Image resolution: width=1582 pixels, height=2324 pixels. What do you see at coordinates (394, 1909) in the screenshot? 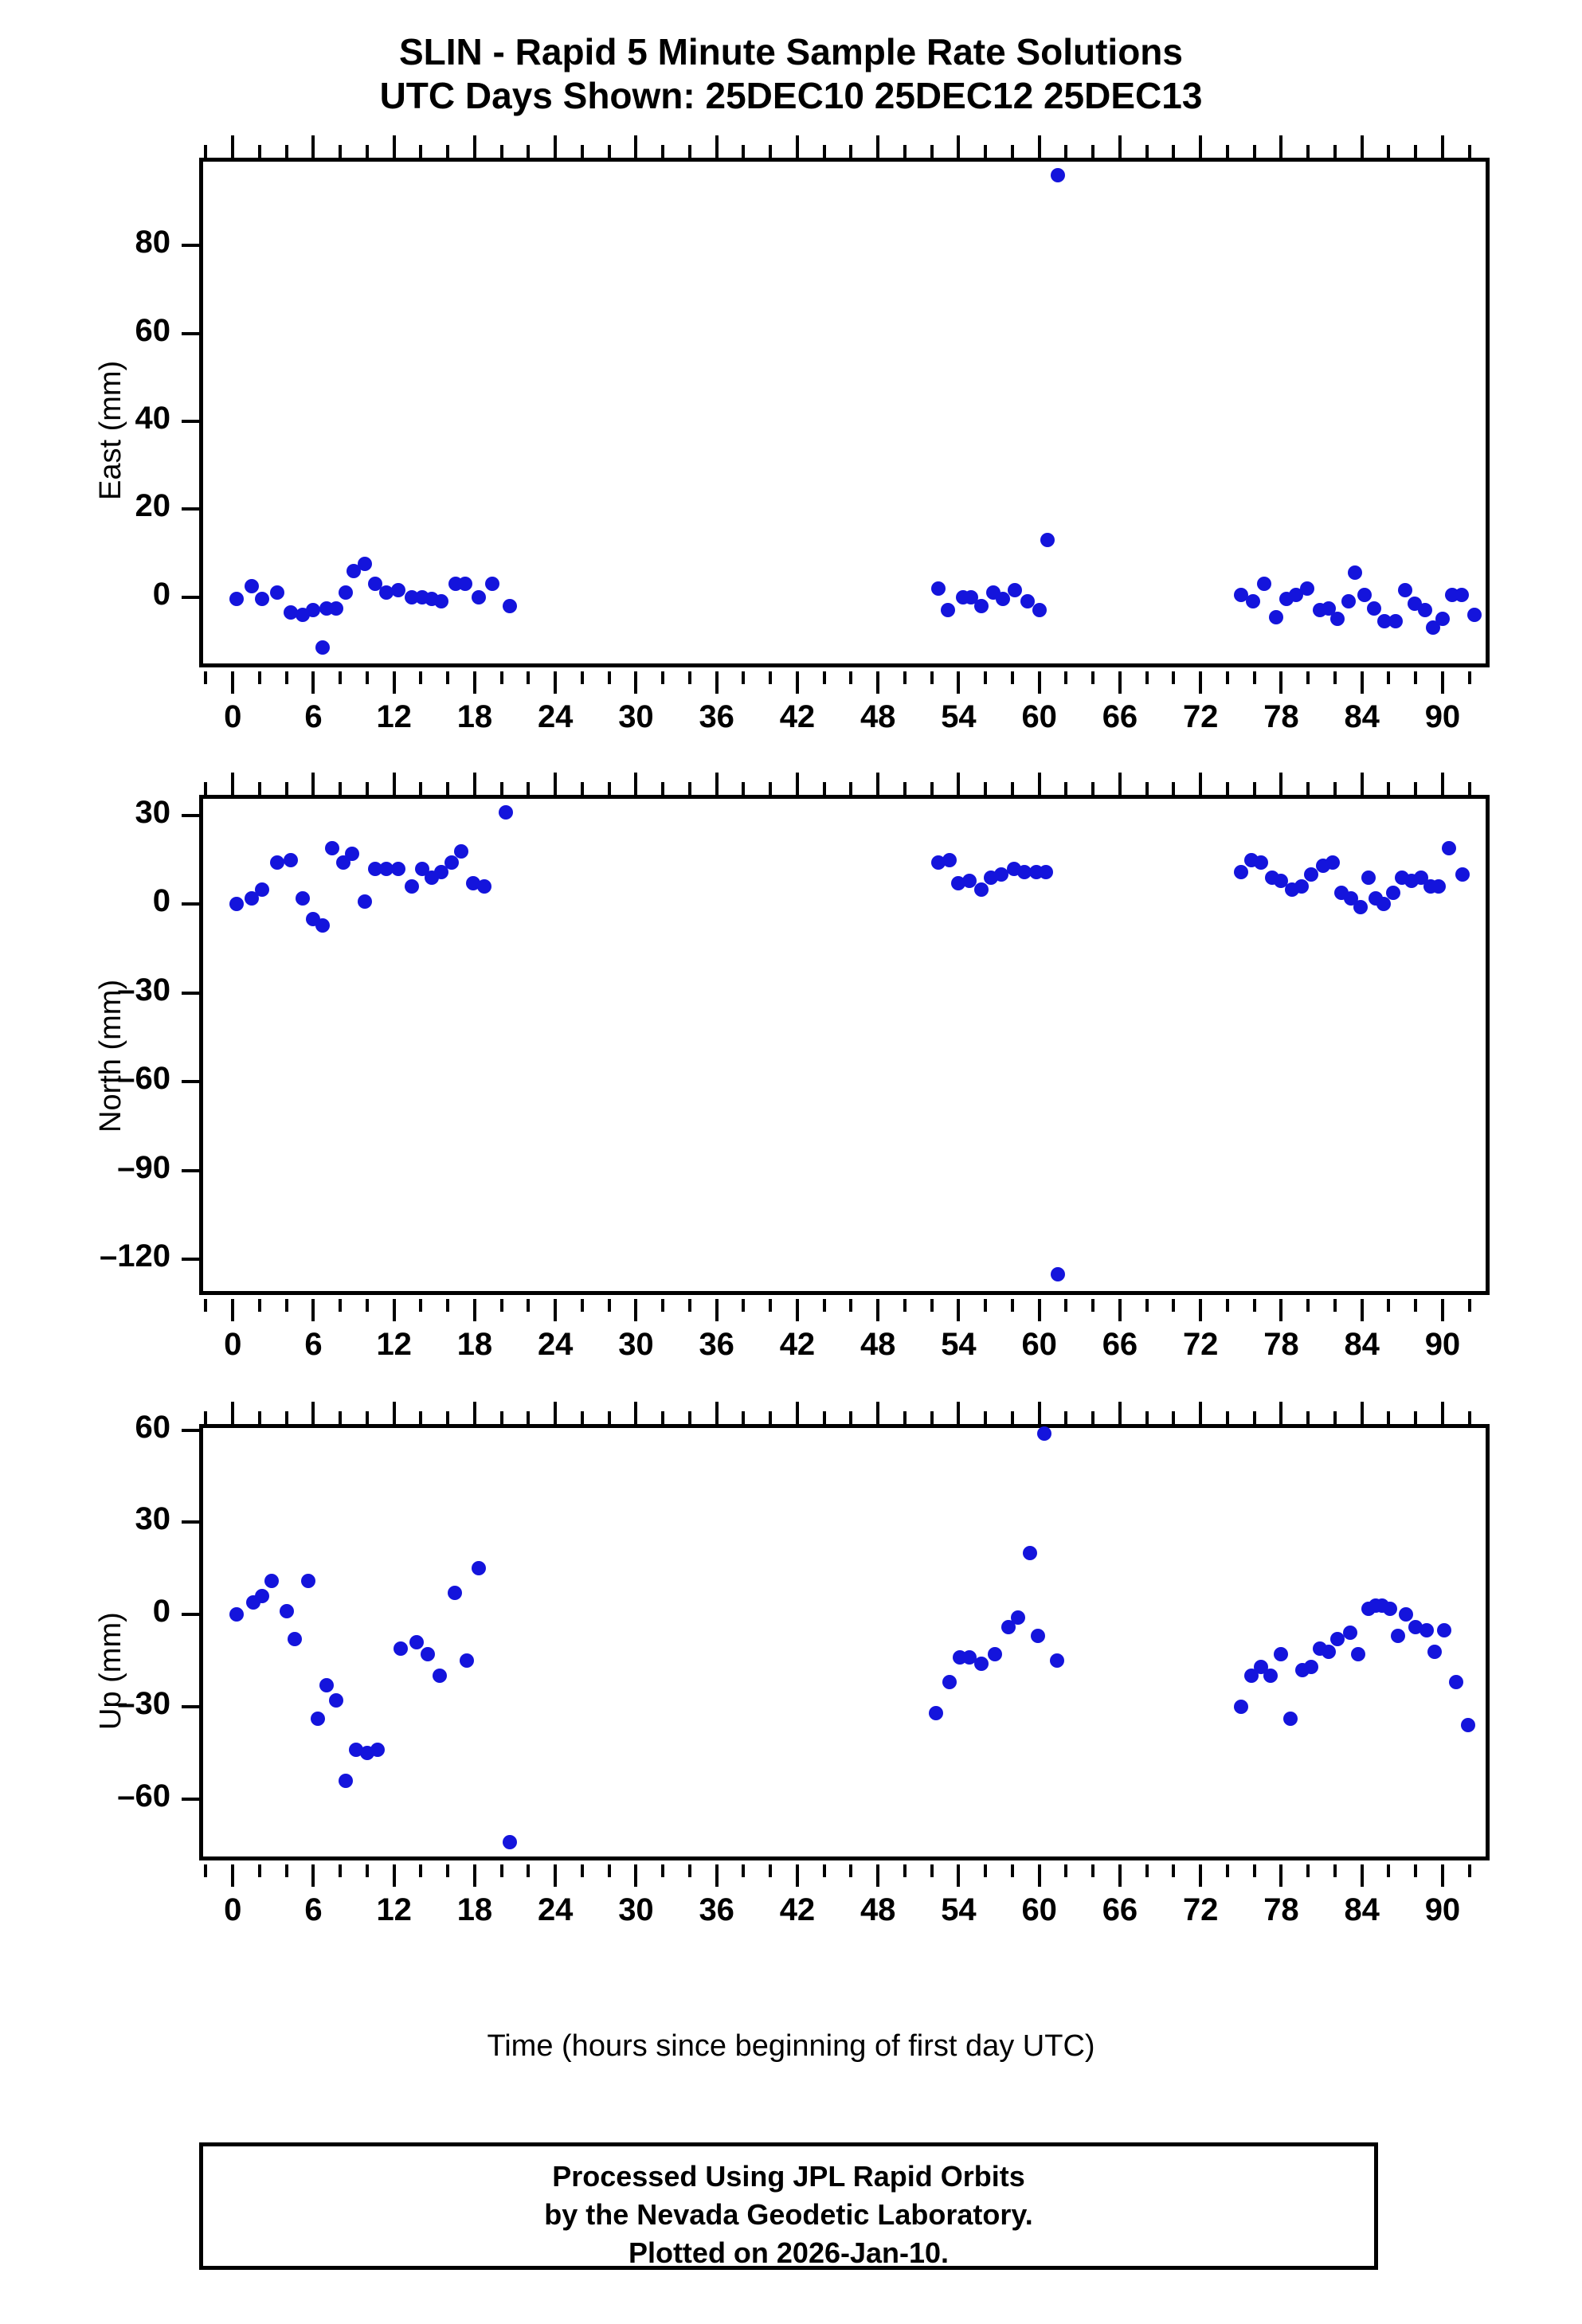
I see `up-panel-x-tick-label: 12` at bounding box center [394, 1909].